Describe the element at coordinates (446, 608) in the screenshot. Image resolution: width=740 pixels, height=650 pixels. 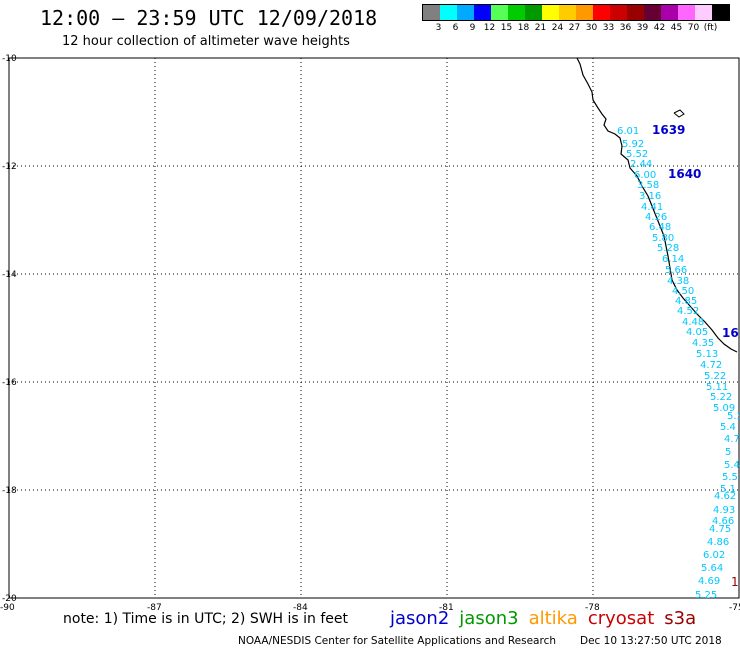
I see `longitude-tick-label: -81` at that location.